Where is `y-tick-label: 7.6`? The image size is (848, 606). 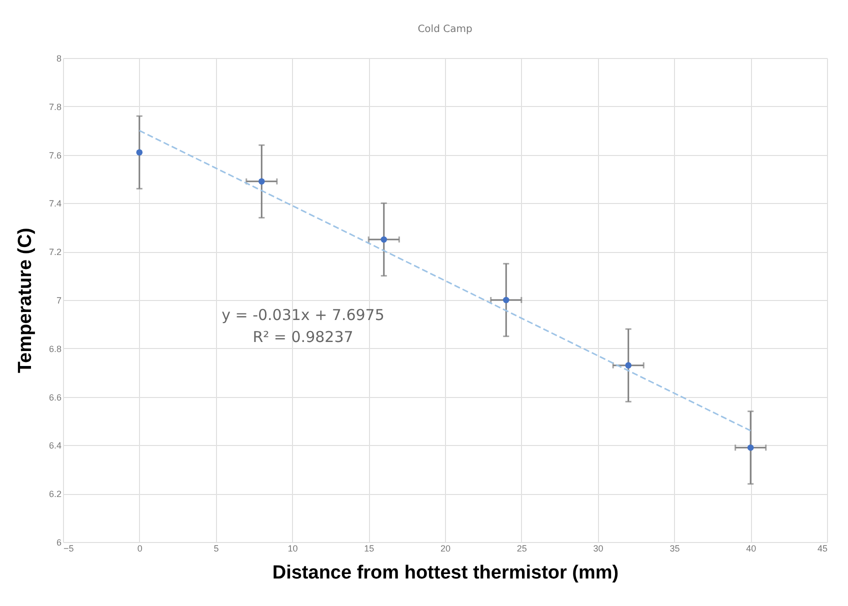 y-tick-label: 7.6 is located at coordinates (55, 155).